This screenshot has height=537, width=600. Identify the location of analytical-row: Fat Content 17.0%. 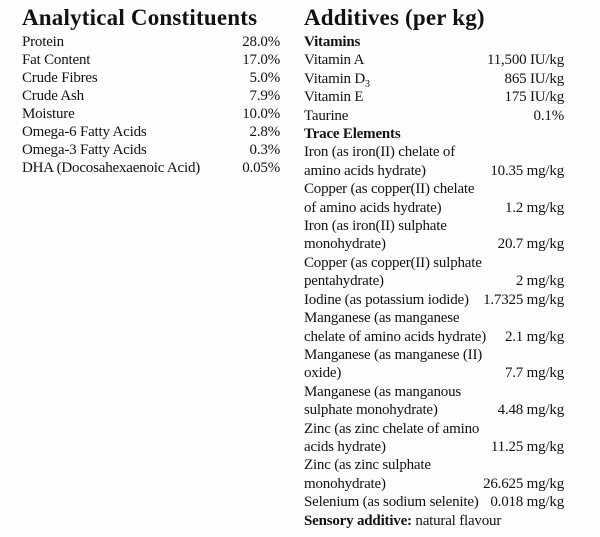
(151, 60).